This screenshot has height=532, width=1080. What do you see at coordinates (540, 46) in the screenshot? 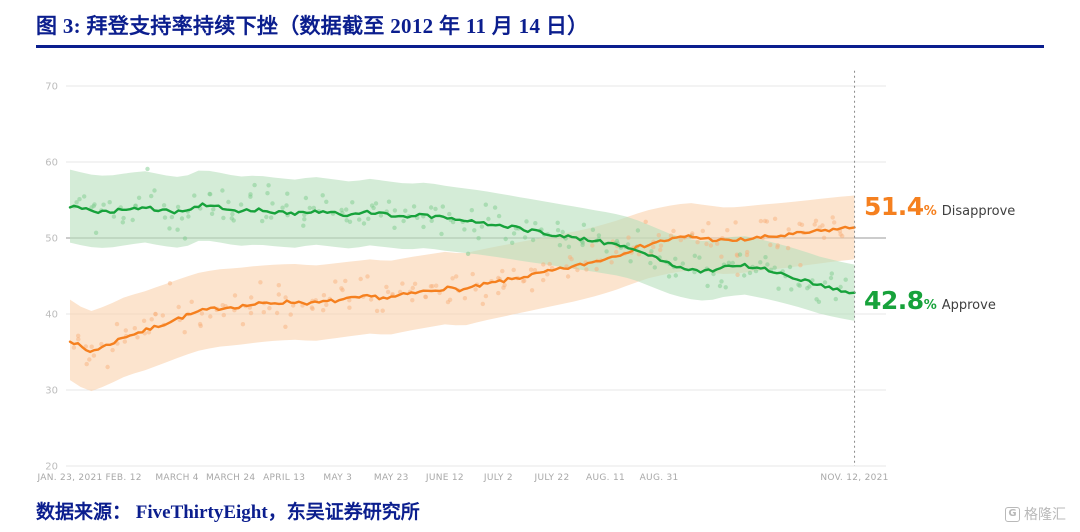
I see `title-underline` at bounding box center [540, 46].